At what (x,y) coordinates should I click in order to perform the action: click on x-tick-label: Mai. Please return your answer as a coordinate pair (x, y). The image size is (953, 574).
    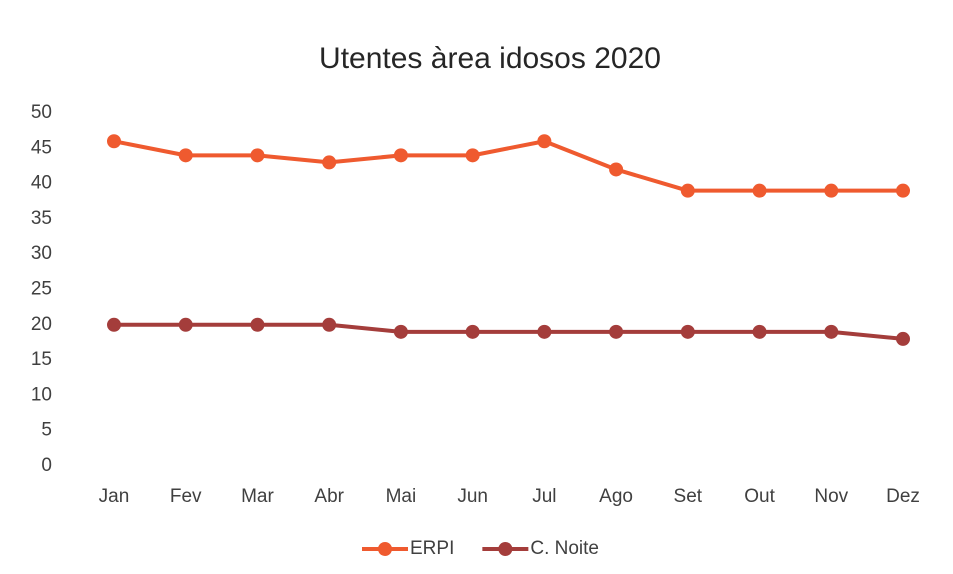
    Looking at the image, I should click on (401, 496).